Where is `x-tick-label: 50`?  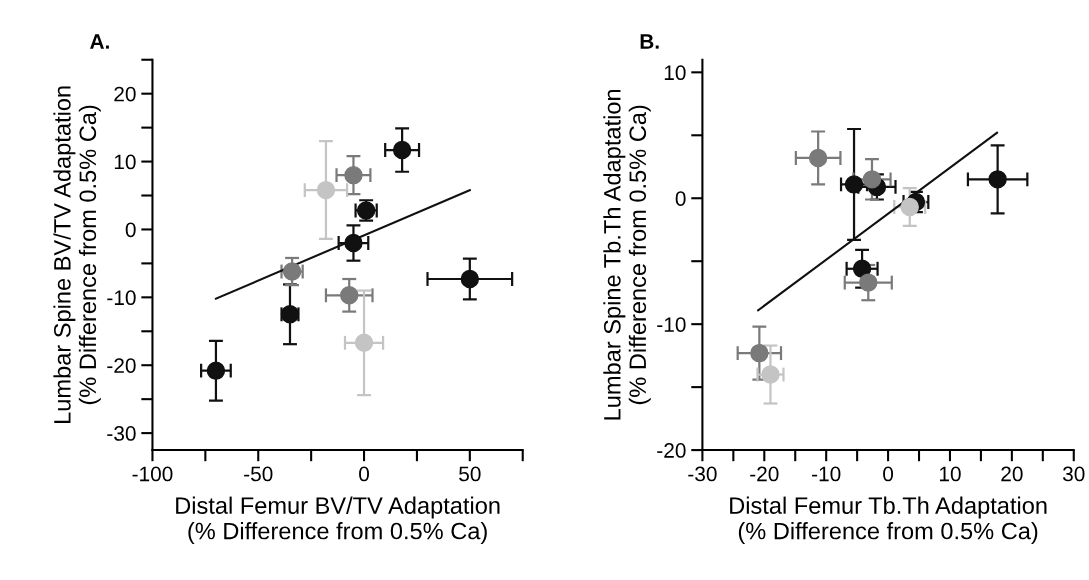
x-tick-label: 50 is located at coordinates (470, 474).